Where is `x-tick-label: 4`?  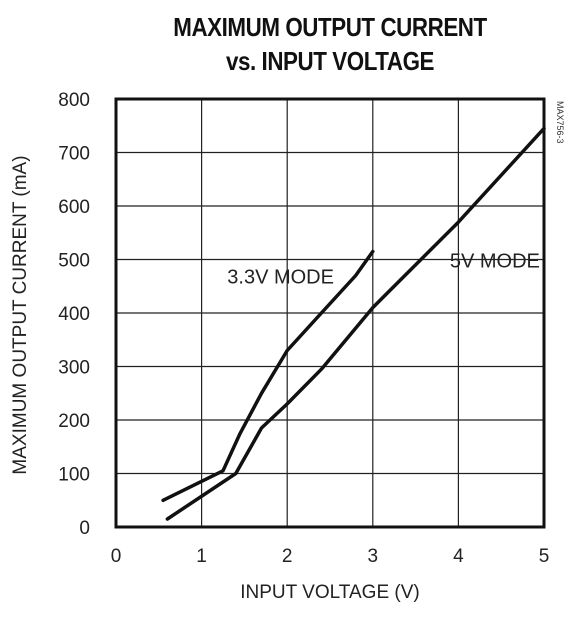 x-tick-label: 4 is located at coordinates (458, 556).